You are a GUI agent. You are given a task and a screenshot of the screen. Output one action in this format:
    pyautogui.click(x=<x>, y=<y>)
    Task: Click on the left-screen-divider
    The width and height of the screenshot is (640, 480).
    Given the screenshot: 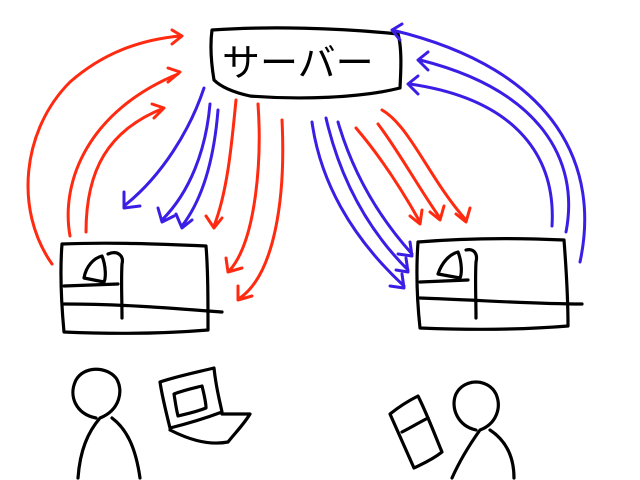 What is the action you would take?
    pyautogui.click(x=143, y=298)
    